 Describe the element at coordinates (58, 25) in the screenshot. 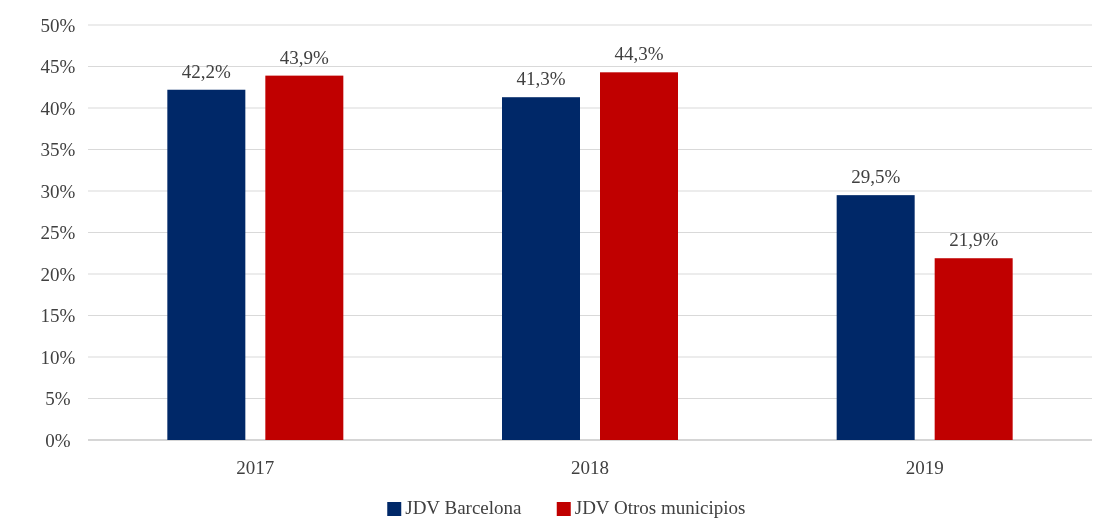

I see `y-tick-label: 50%` at that location.